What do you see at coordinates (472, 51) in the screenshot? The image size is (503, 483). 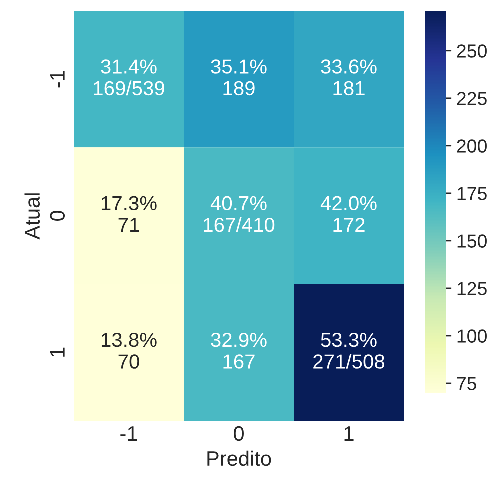 I see `color-bar-label: 250` at bounding box center [472, 51].